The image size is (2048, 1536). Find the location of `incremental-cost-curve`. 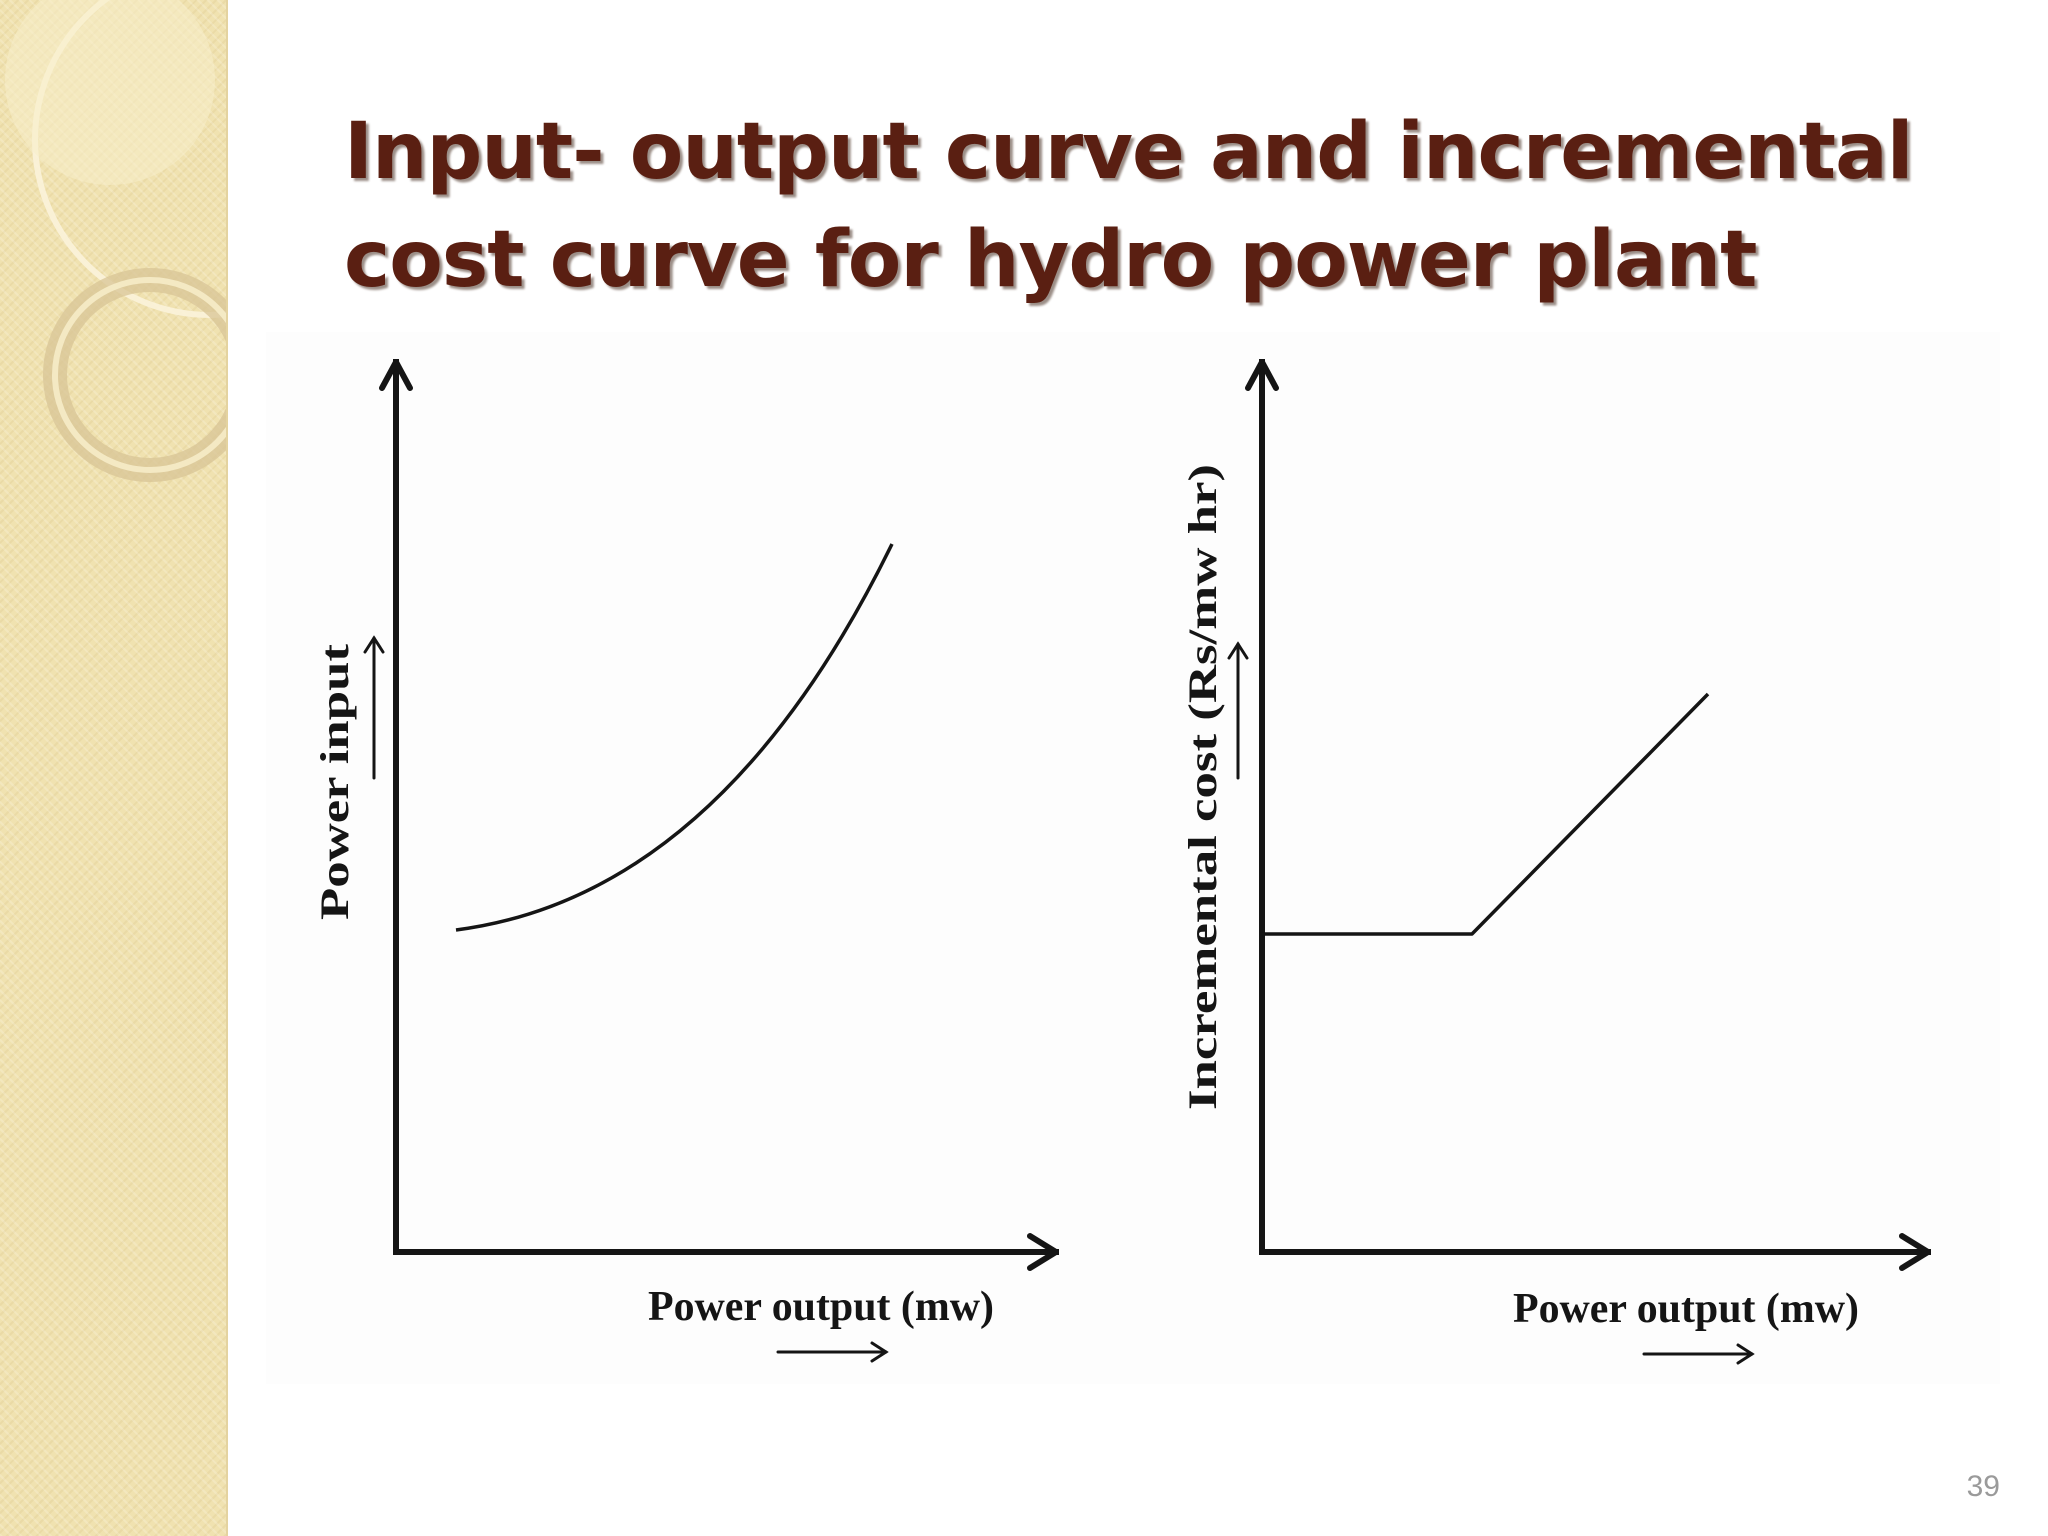

incremental-cost-curve is located at coordinates (1486, 814).